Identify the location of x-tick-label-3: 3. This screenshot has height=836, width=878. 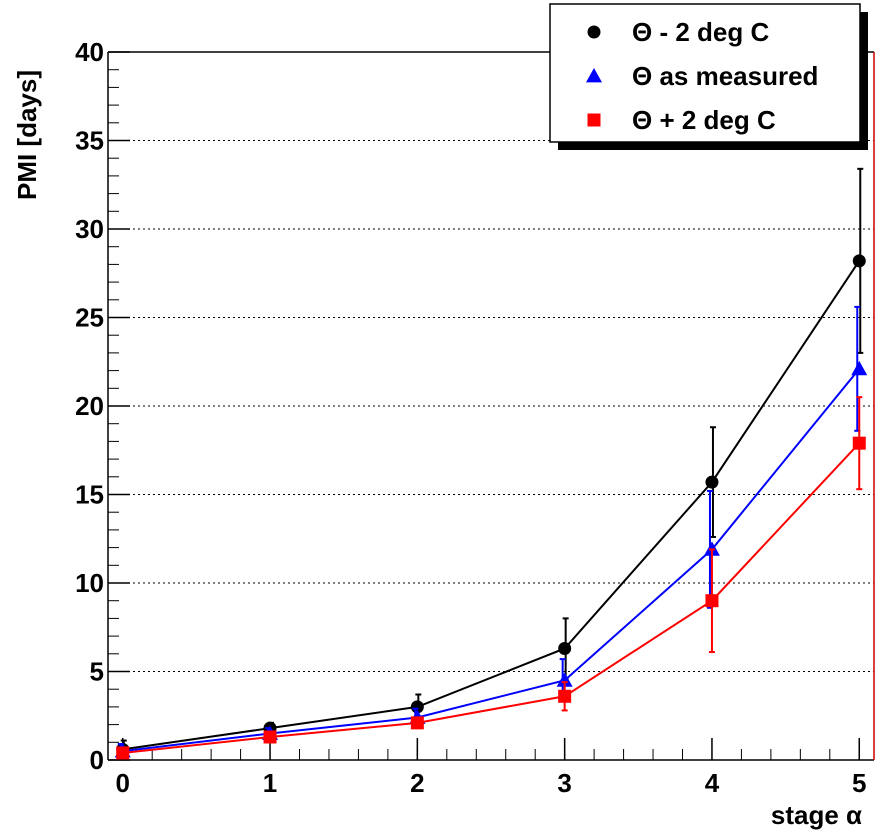
(564, 783).